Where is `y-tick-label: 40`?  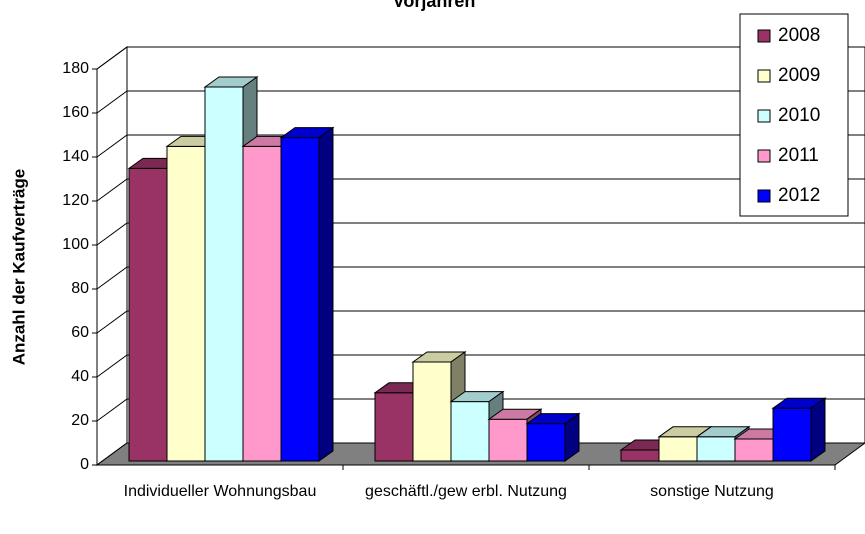 y-tick-label: 40 is located at coordinates (80, 376).